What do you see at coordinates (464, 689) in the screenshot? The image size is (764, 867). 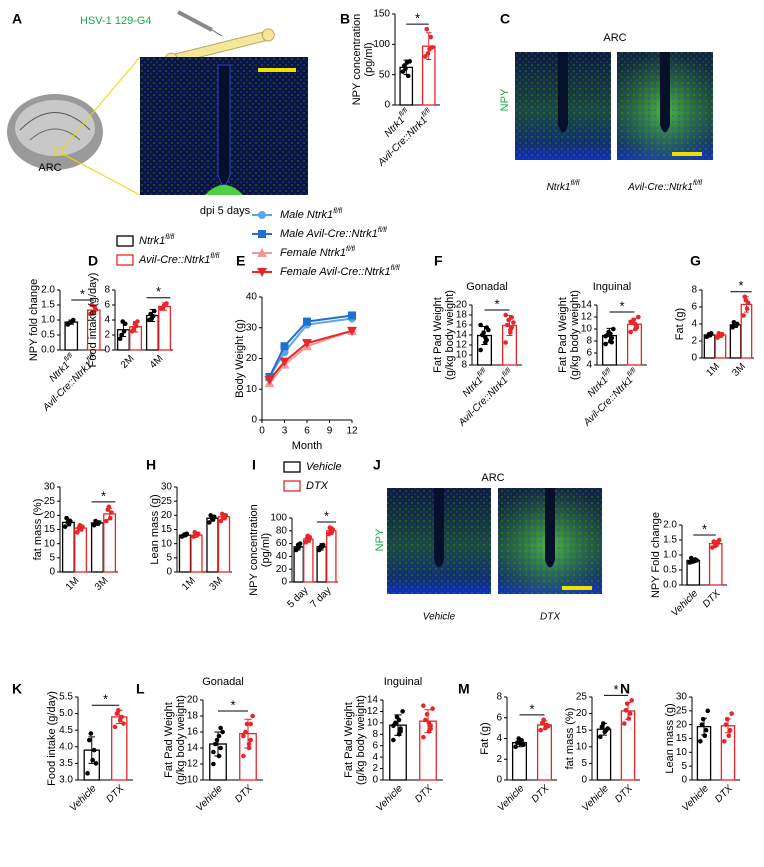 I see `panel-letter: M` at bounding box center [464, 689].